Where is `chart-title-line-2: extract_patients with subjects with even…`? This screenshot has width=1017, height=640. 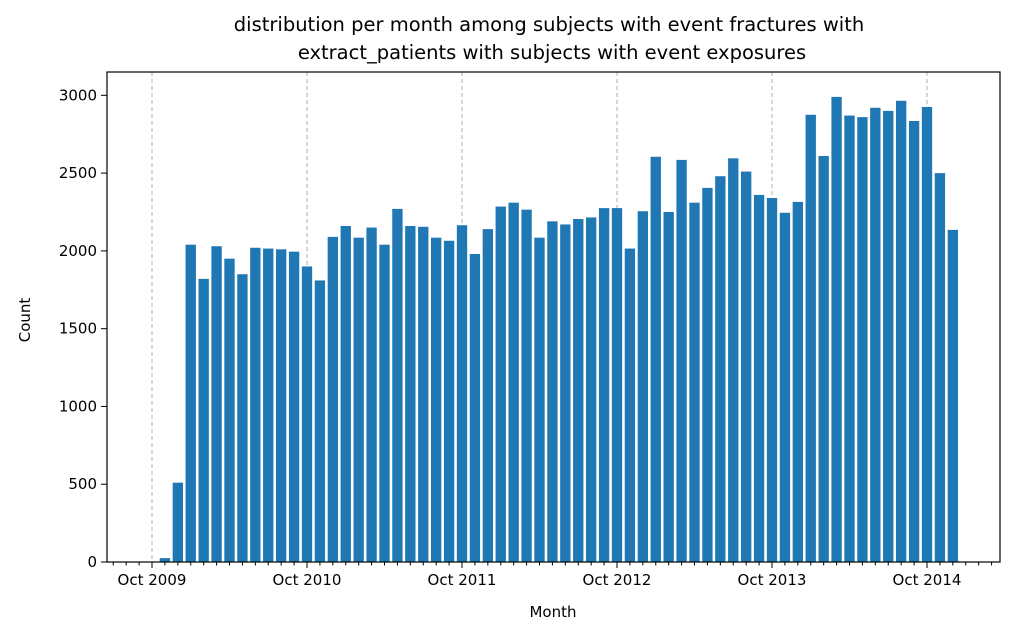
chart-title-line-2: extract_patients with subjects with even… is located at coordinates (552, 52).